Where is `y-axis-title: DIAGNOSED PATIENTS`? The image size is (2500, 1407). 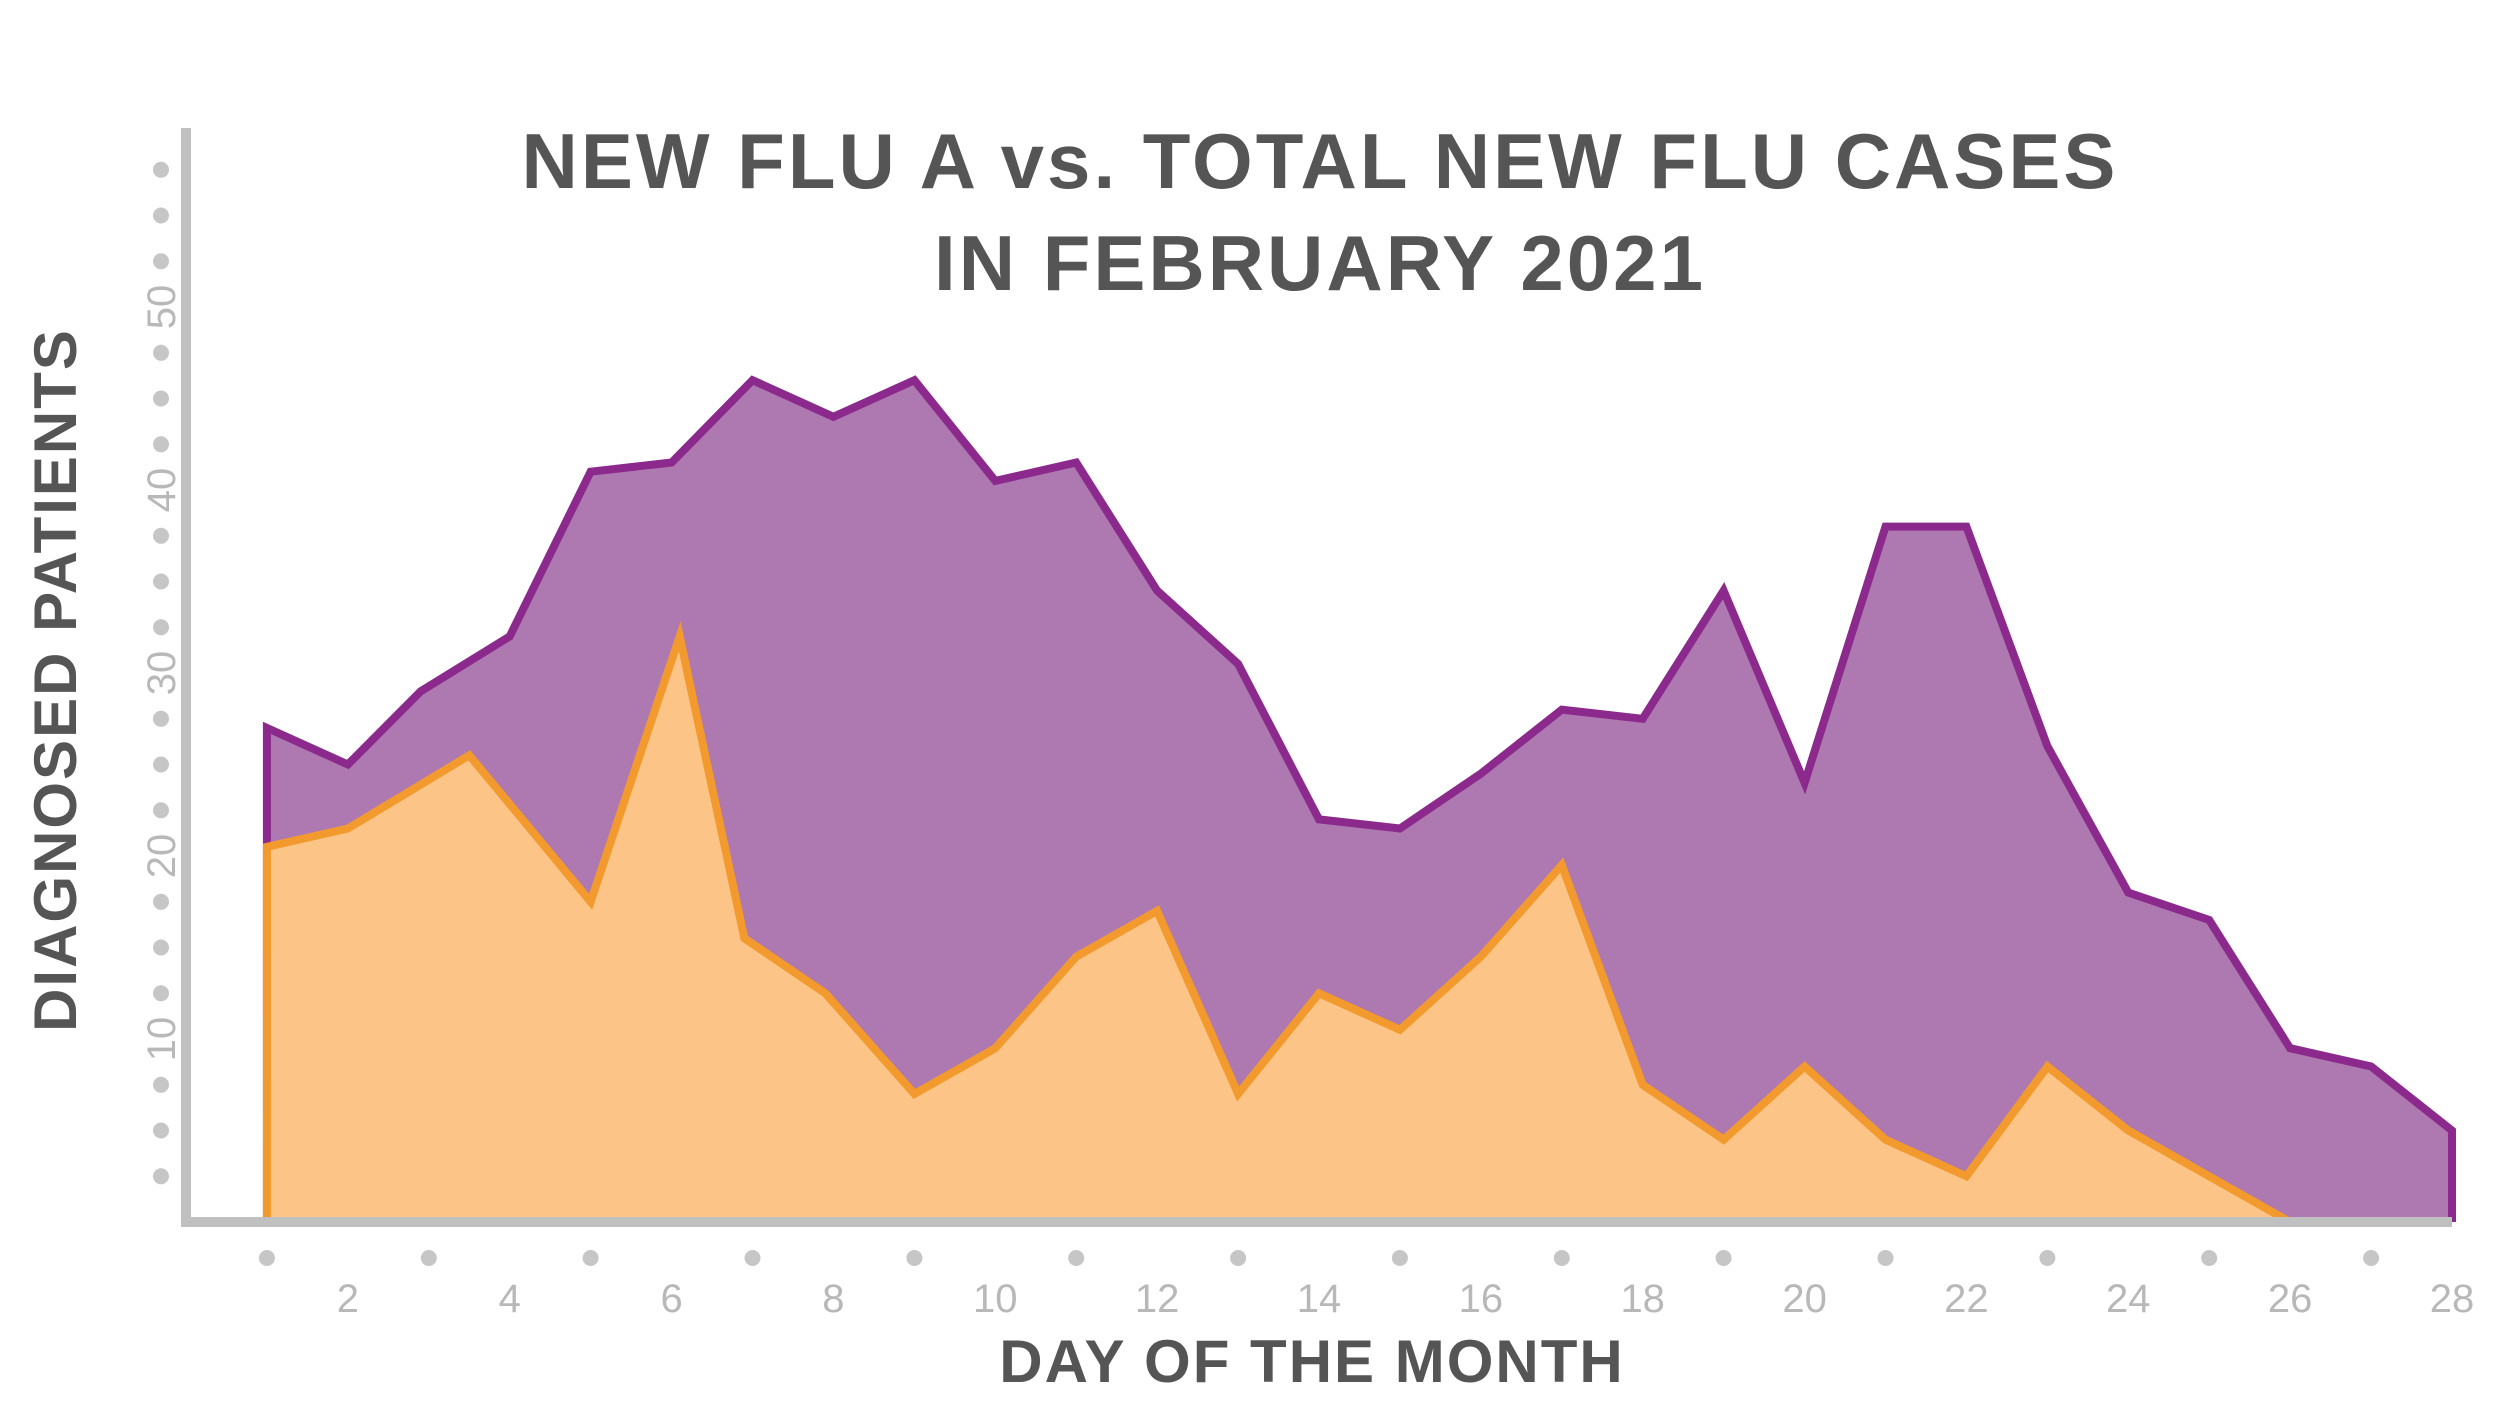
y-axis-title: DIAGNOSED PATIENTS is located at coordinates (55, 680).